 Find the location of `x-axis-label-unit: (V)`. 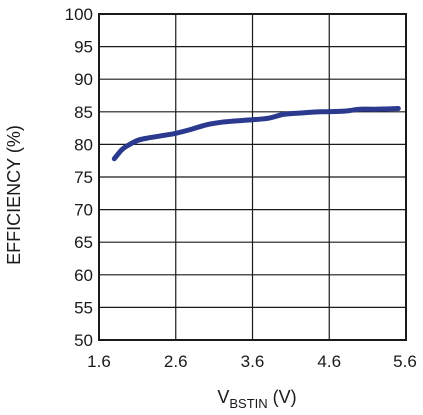

x-axis-label-unit: (V) is located at coordinates (282, 397).